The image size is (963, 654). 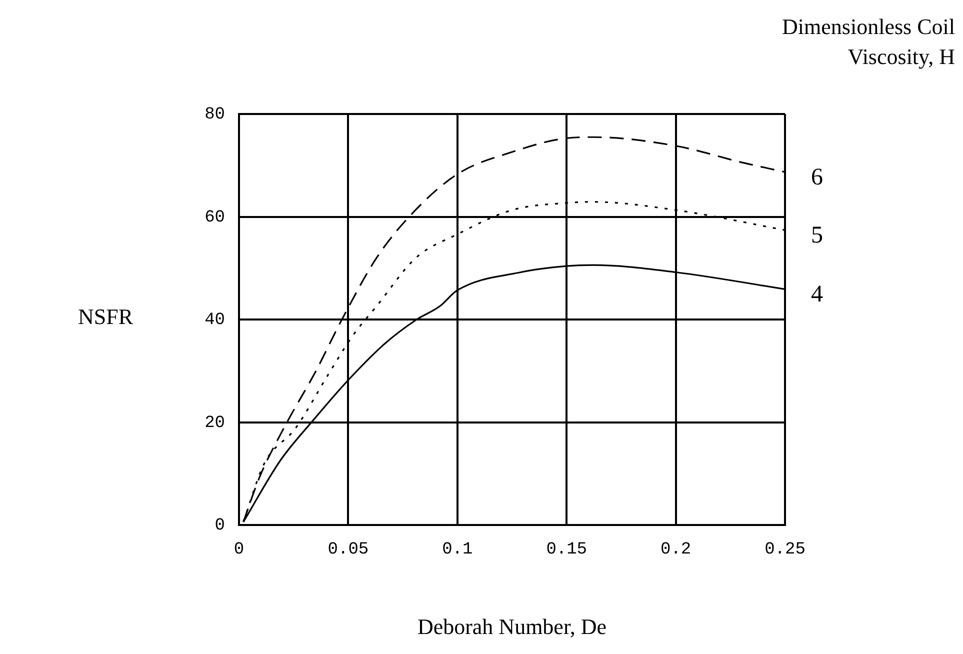 I want to click on y-tick-label: 80, so click(x=214, y=115).